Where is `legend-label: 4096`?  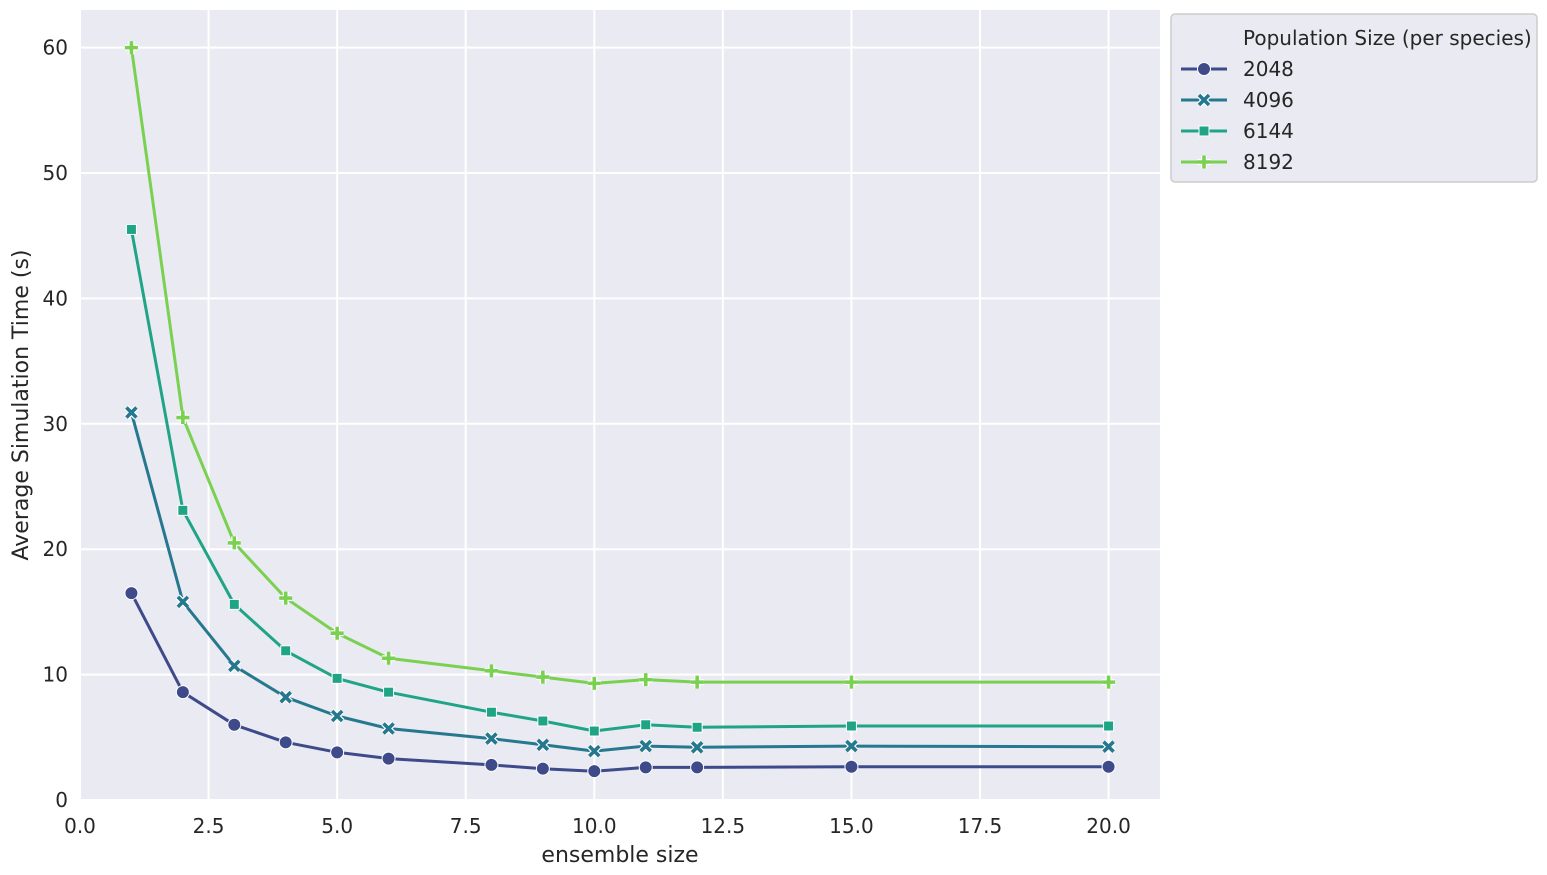 legend-label: 4096 is located at coordinates (1268, 100).